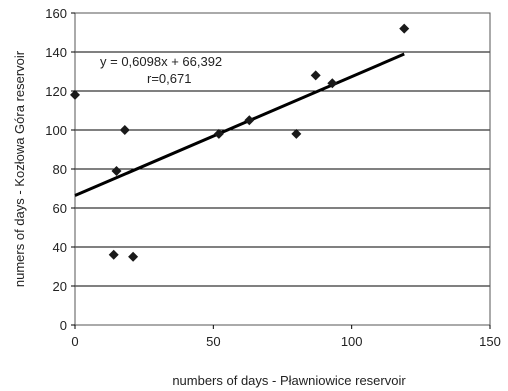  I want to click on y-tick-label: 20, so click(60, 286).